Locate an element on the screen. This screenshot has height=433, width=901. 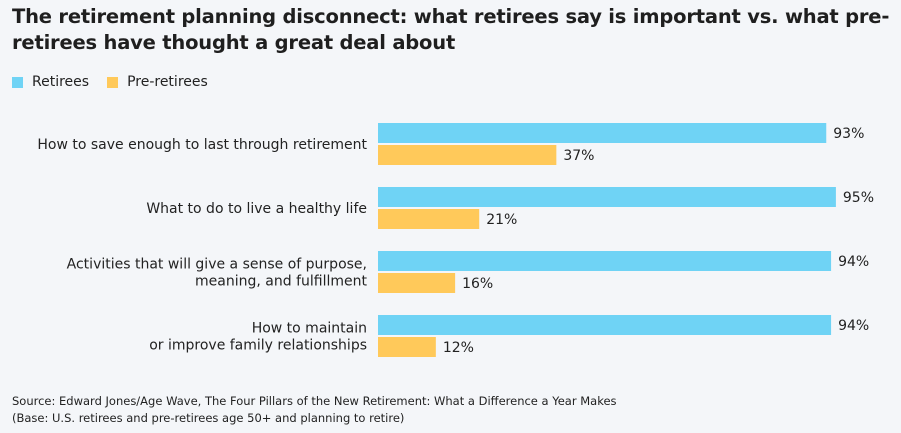
category-label: or improve family relationships is located at coordinates (258, 346).